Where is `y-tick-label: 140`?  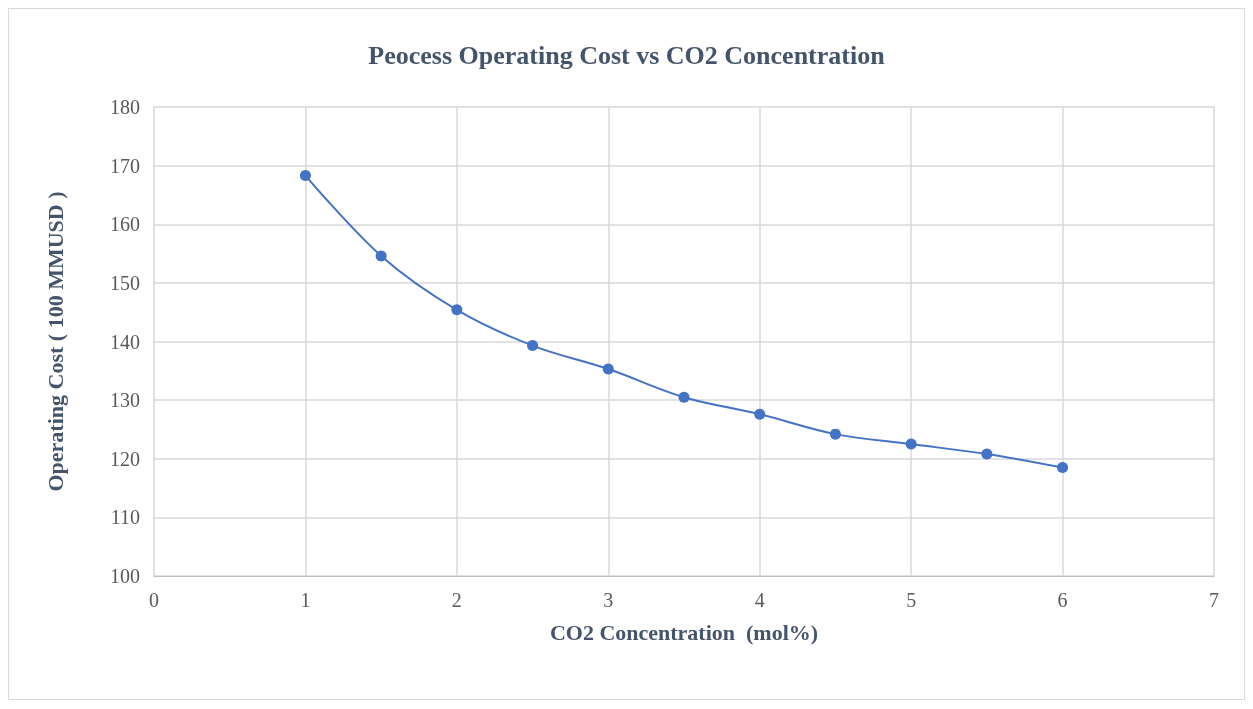 y-tick-label: 140 is located at coordinates (125, 341).